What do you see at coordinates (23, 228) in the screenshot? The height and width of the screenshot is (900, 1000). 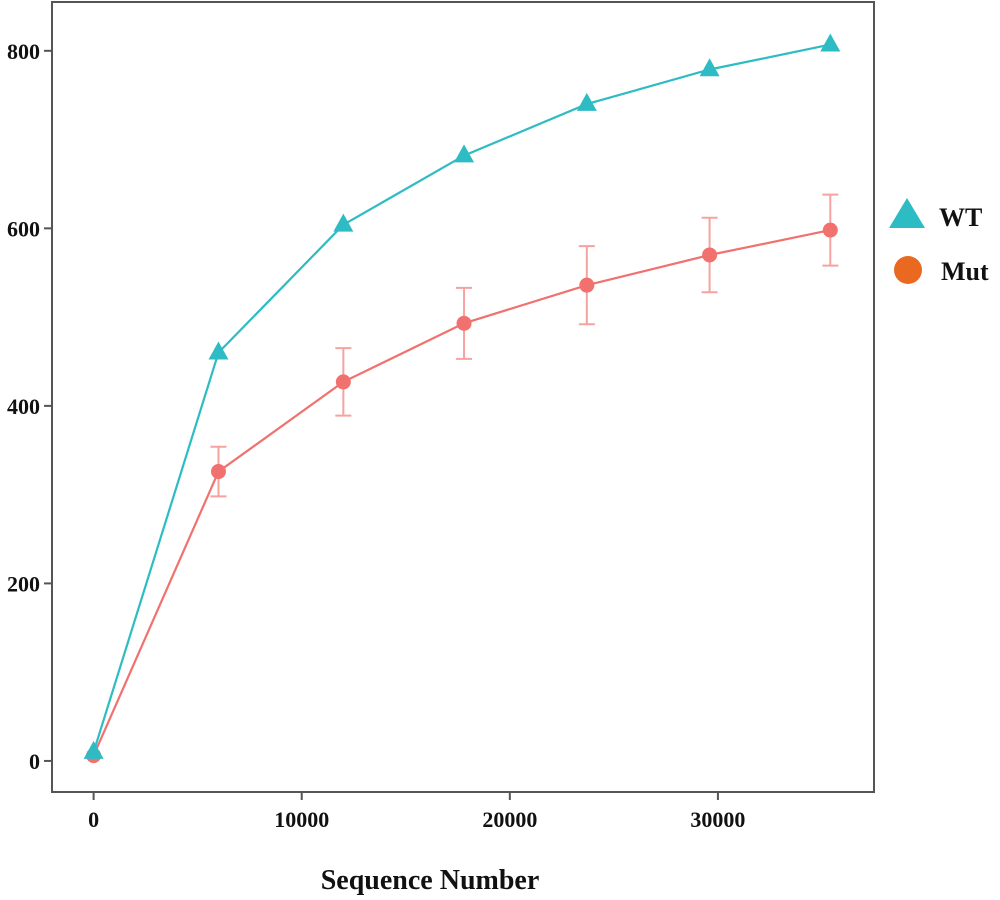 I see `y-tick-label: 600` at bounding box center [23, 228].